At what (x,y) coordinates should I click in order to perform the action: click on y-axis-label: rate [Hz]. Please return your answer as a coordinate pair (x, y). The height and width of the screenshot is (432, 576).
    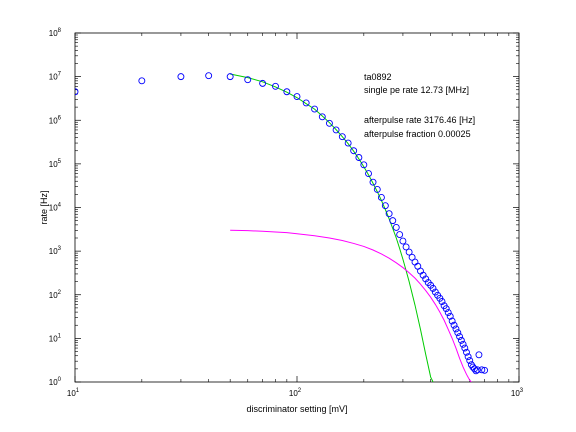
    Looking at the image, I should click on (44, 207).